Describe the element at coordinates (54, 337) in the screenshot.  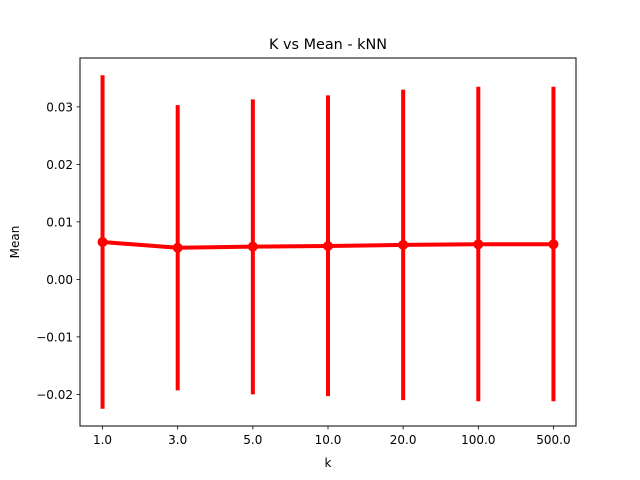
I see `y-tick-label: −0.01` at that location.